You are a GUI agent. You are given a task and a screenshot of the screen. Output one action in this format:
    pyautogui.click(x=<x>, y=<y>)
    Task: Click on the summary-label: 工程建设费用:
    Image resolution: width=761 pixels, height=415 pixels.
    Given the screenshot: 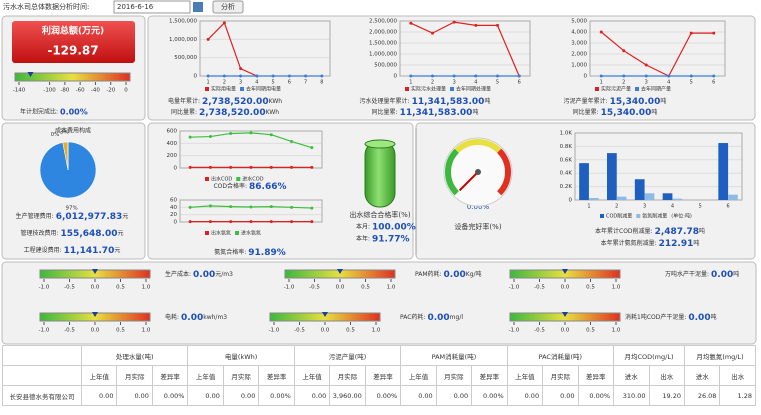 What is the action you would take?
    pyautogui.click(x=43, y=250)
    